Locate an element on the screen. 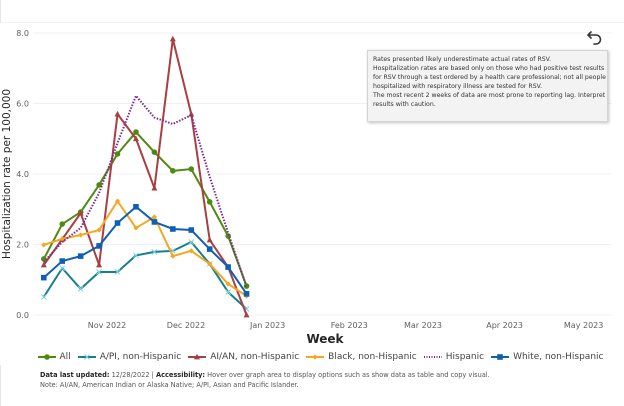 The width and height of the screenshot is (624, 406). legend-label: A/PI, non-Hispanic is located at coordinates (140, 357).